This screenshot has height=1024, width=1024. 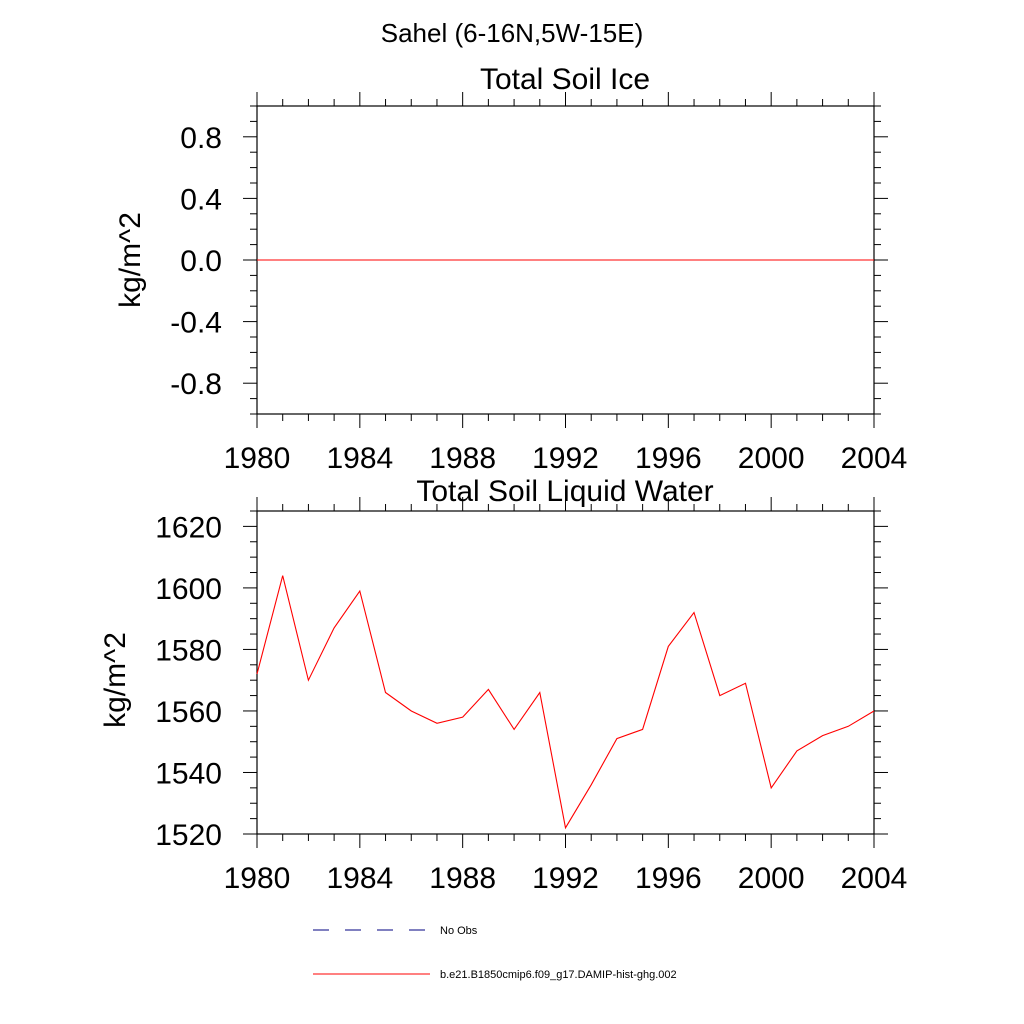 I want to click on y-tick-label: 1620, so click(x=188, y=527).